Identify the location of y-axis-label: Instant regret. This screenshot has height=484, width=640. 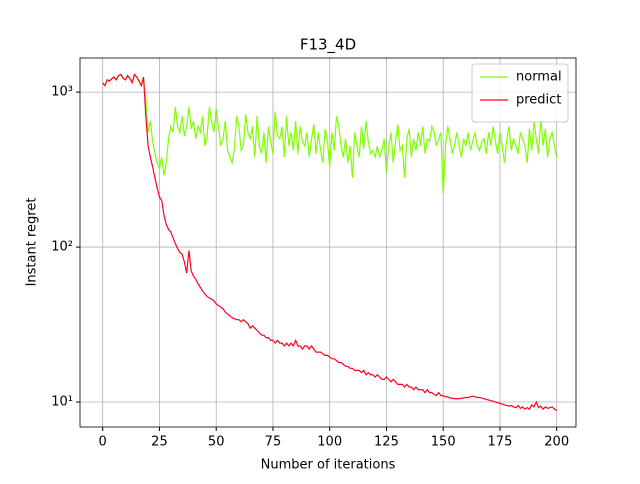
(32, 242).